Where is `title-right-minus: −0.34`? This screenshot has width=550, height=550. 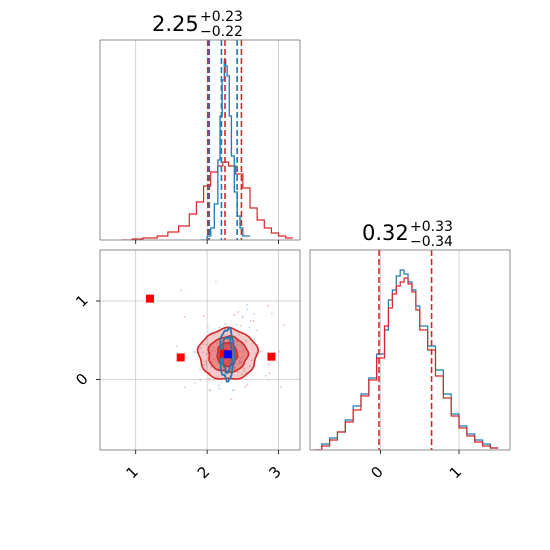
title-right-minus: −0.34 is located at coordinates (431, 242).